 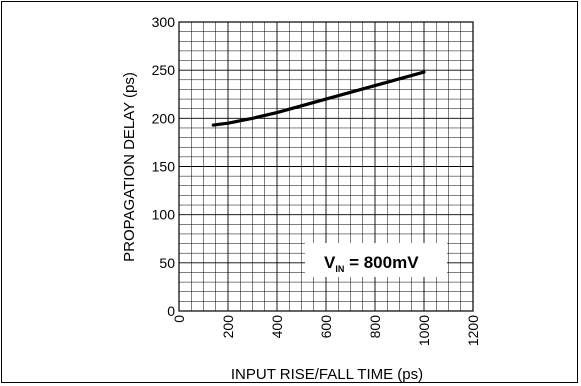 I want to click on annotation-text: VIN = 800mV, so click(x=371, y=263).